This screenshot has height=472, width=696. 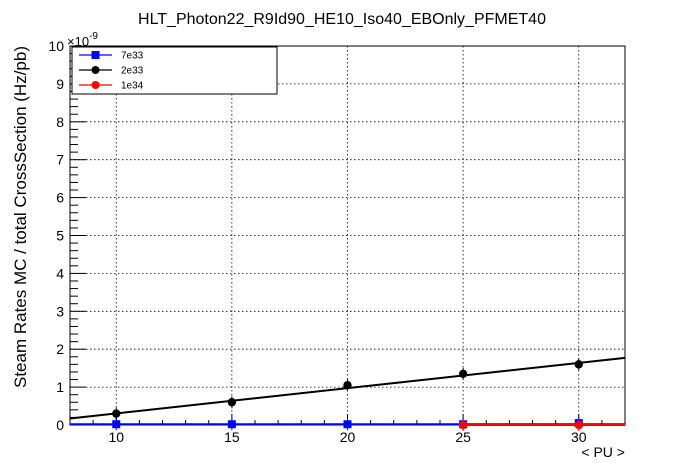 What do you see at coordinates (60, 198) in the screenshot?
I see `y-tick-label: 6` at bounding box center [60, 198].